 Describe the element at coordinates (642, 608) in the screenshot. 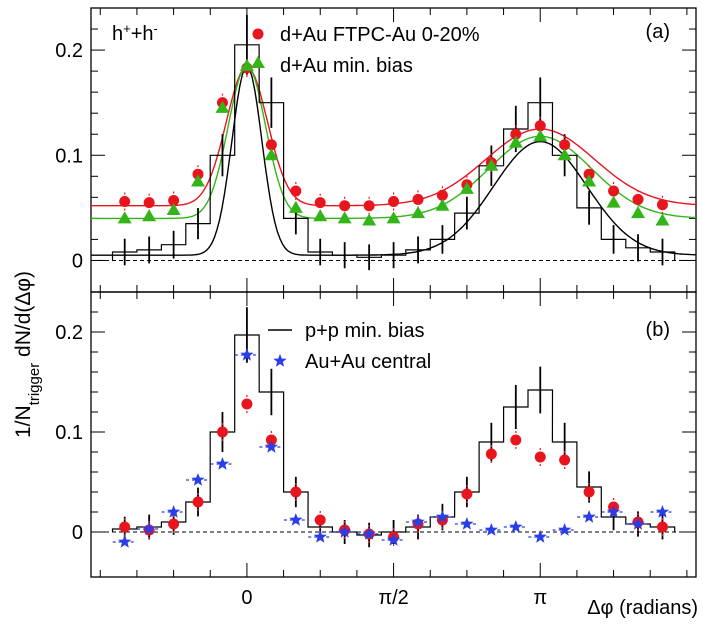

I see `x-axis-label: Δφ (radians)` at that location.